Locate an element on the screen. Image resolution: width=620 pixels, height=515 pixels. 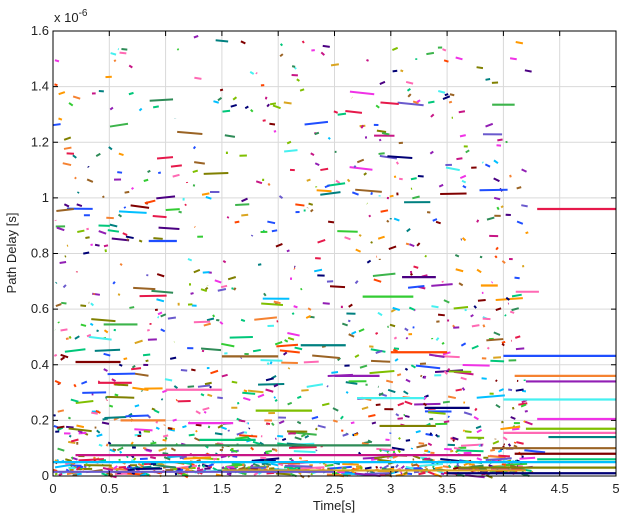
y-tick-label: 1.6 is located at coordinates (40, 30).